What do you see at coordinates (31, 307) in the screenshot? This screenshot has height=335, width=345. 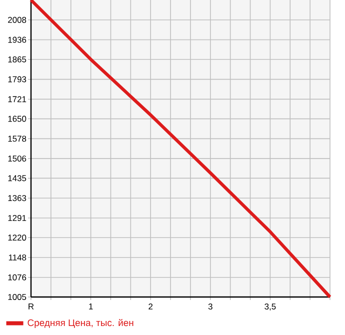 I see `x-tick-label: R` at bounding box center [31, 307].